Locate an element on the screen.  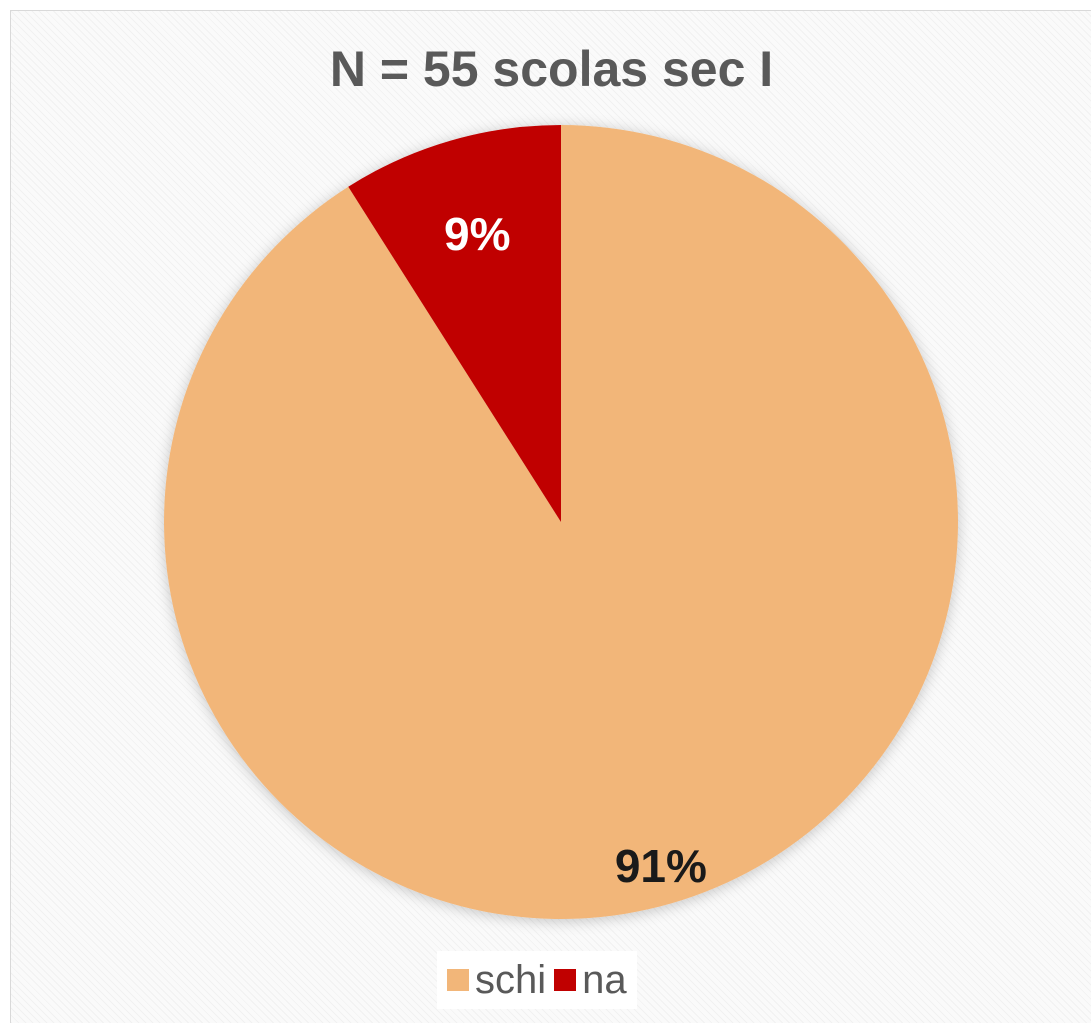
legend: schi na is located at coordinates (537, 980).